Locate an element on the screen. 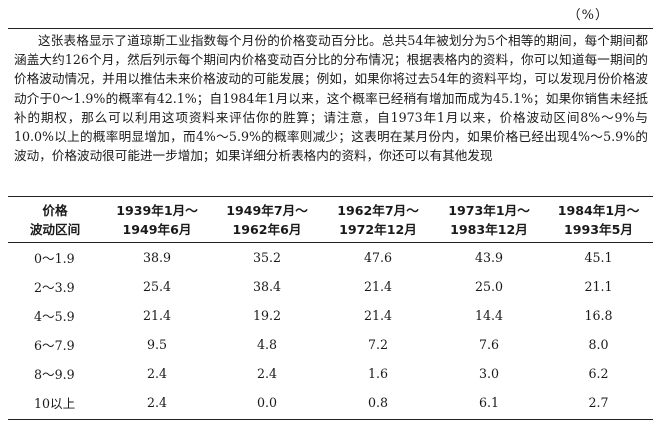 This screenshot has height=421, width=661. table-row: 0～1.9 38.9 35.2 47.6 43.9 45.1 is located at coordinates (330, 258).